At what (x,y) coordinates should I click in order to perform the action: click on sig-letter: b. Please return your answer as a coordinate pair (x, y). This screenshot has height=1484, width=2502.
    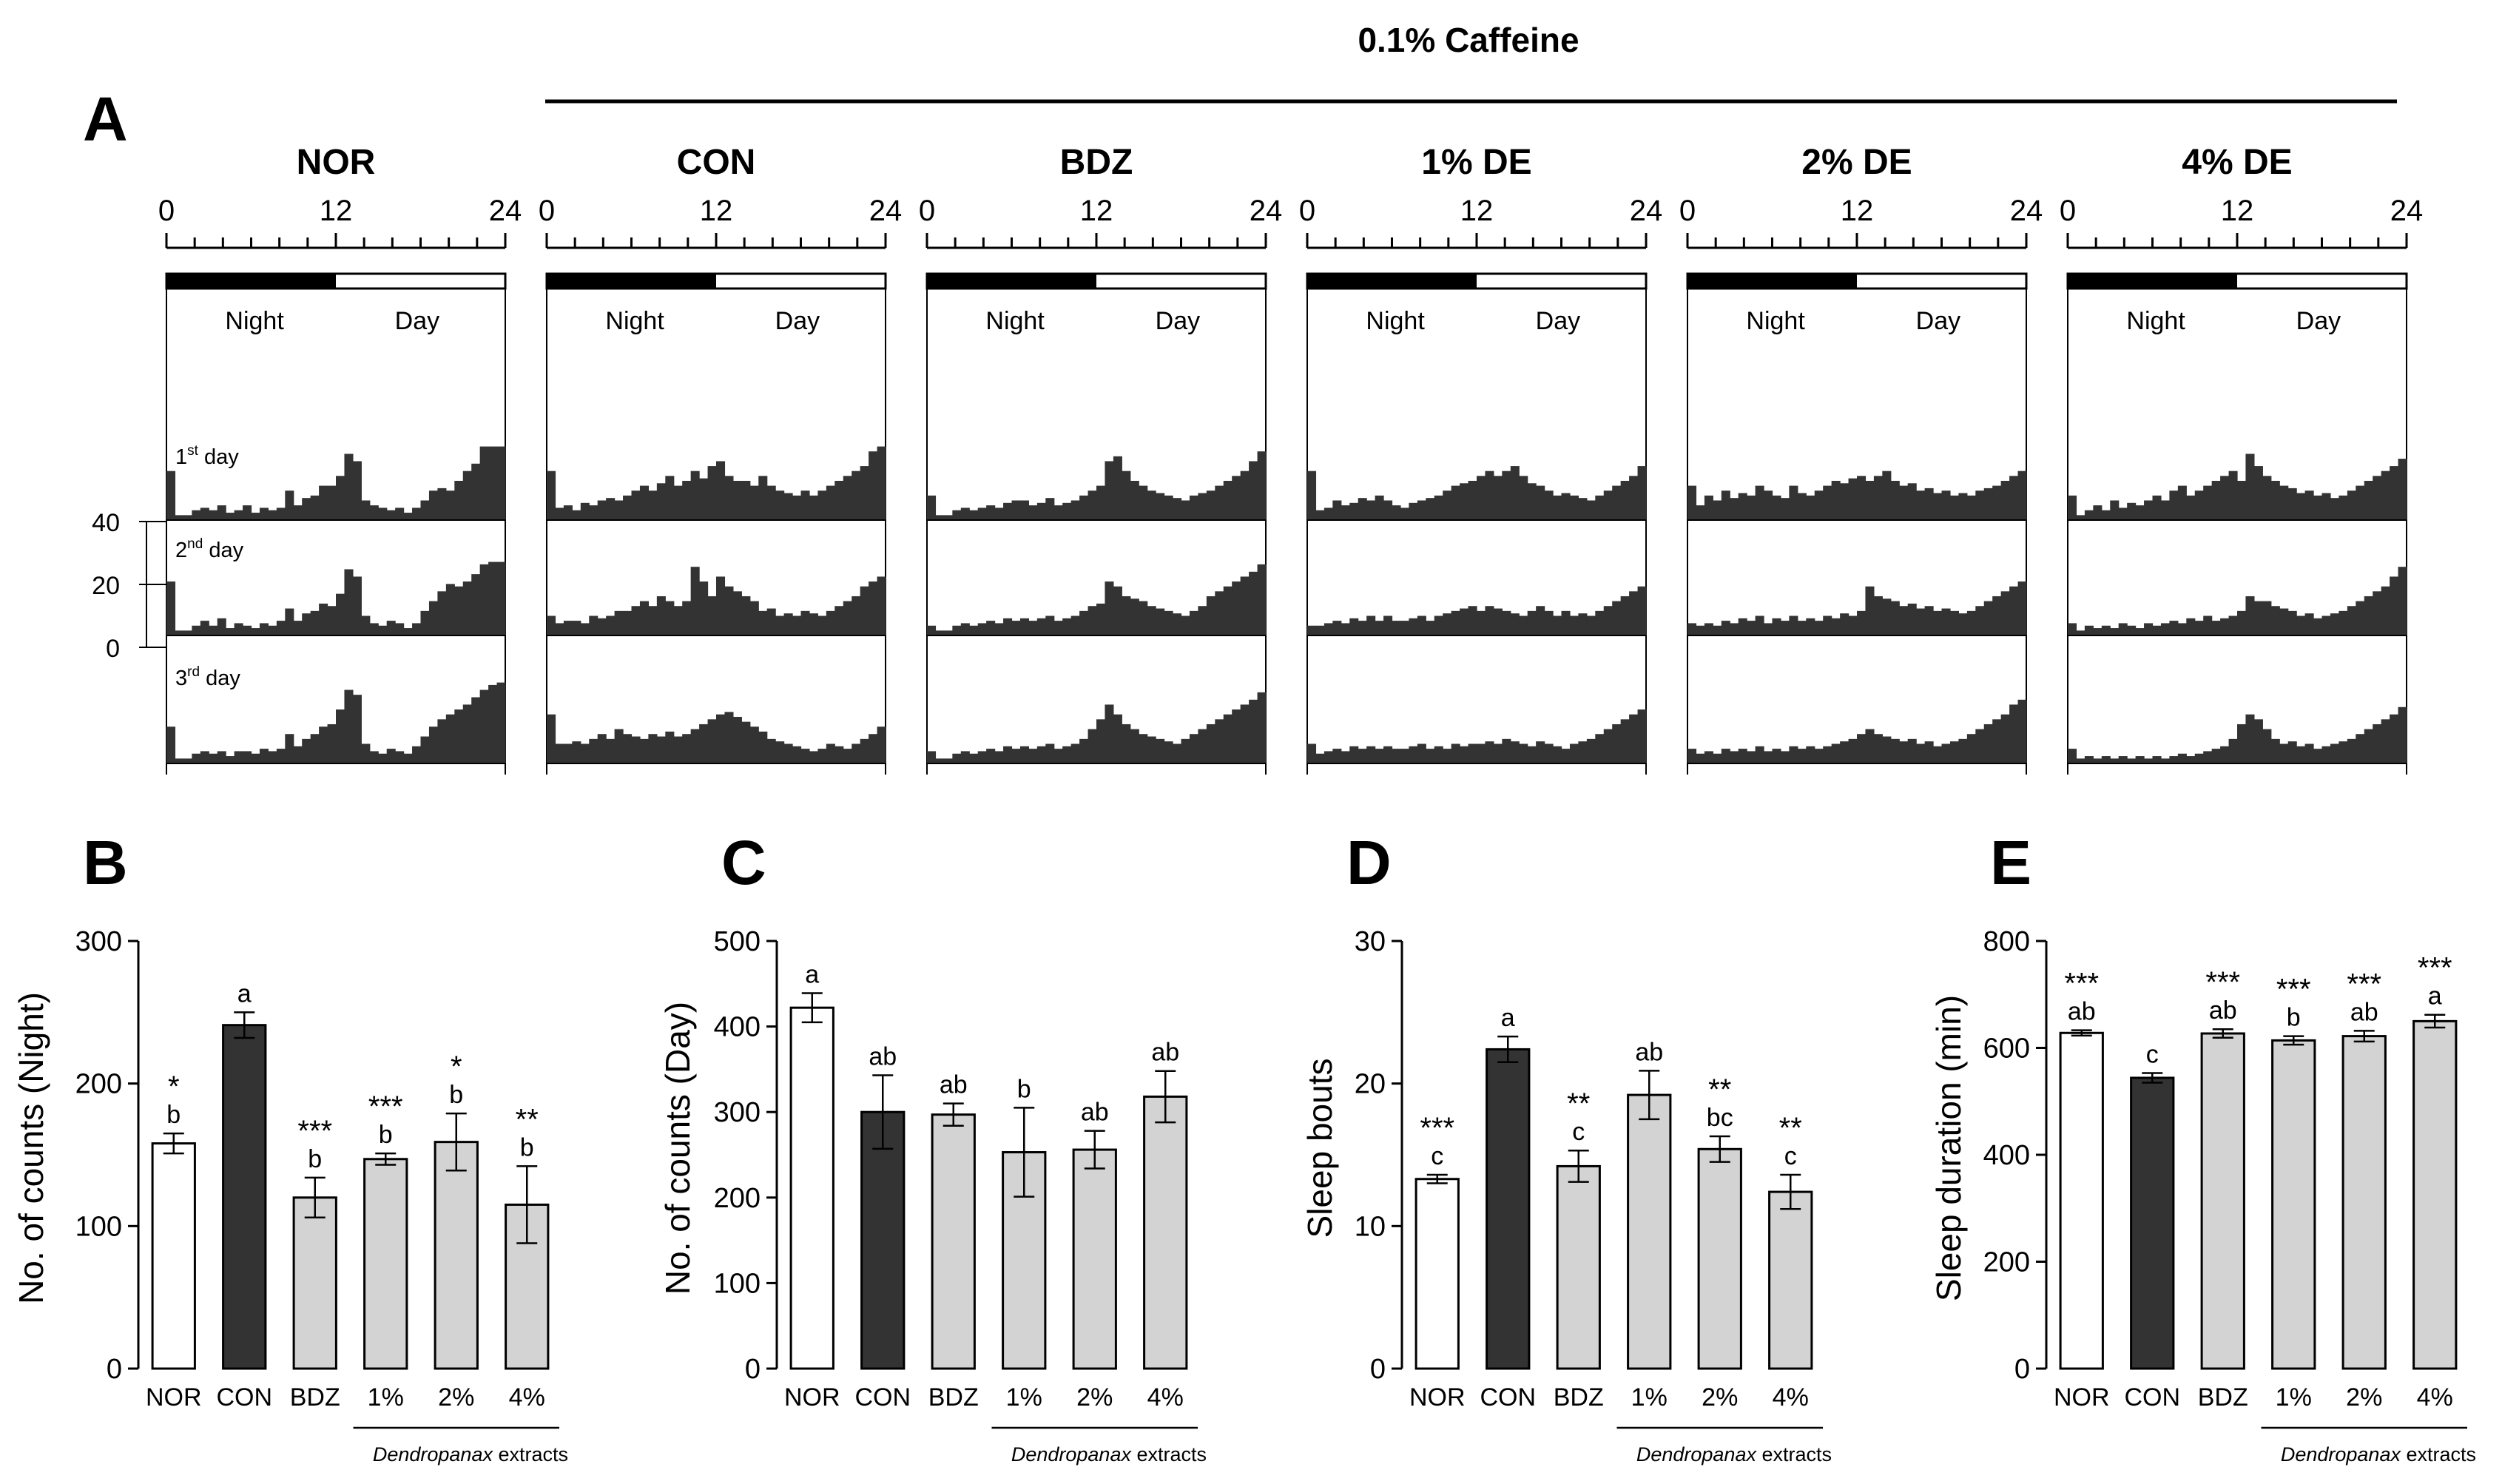
    Looking at the image, I should click on (1024, 1089).